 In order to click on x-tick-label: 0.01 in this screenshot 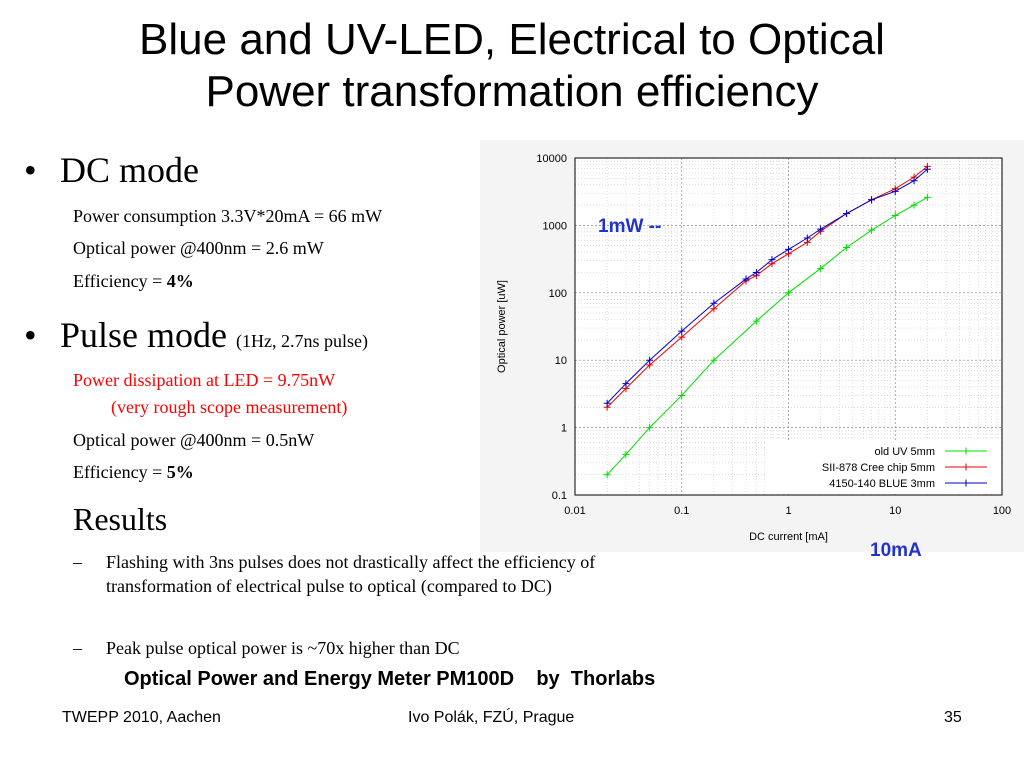, I will do `click(574, 511)`.